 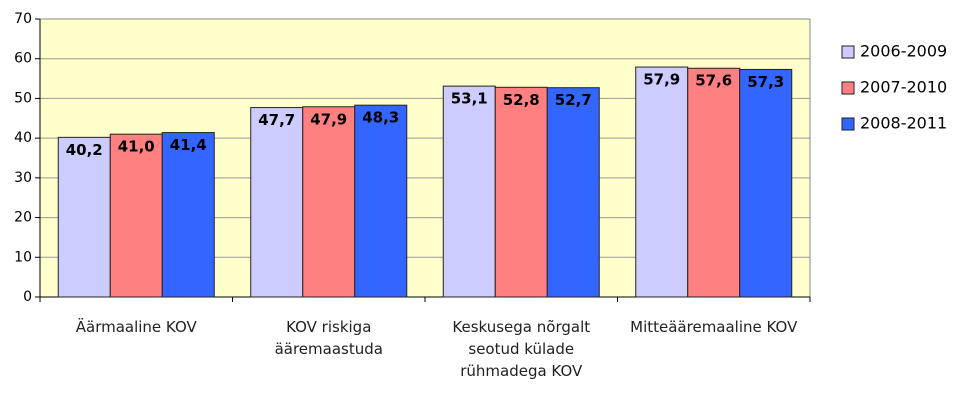 I want to click on value-label: 41,4, so click(x=188, y=145).